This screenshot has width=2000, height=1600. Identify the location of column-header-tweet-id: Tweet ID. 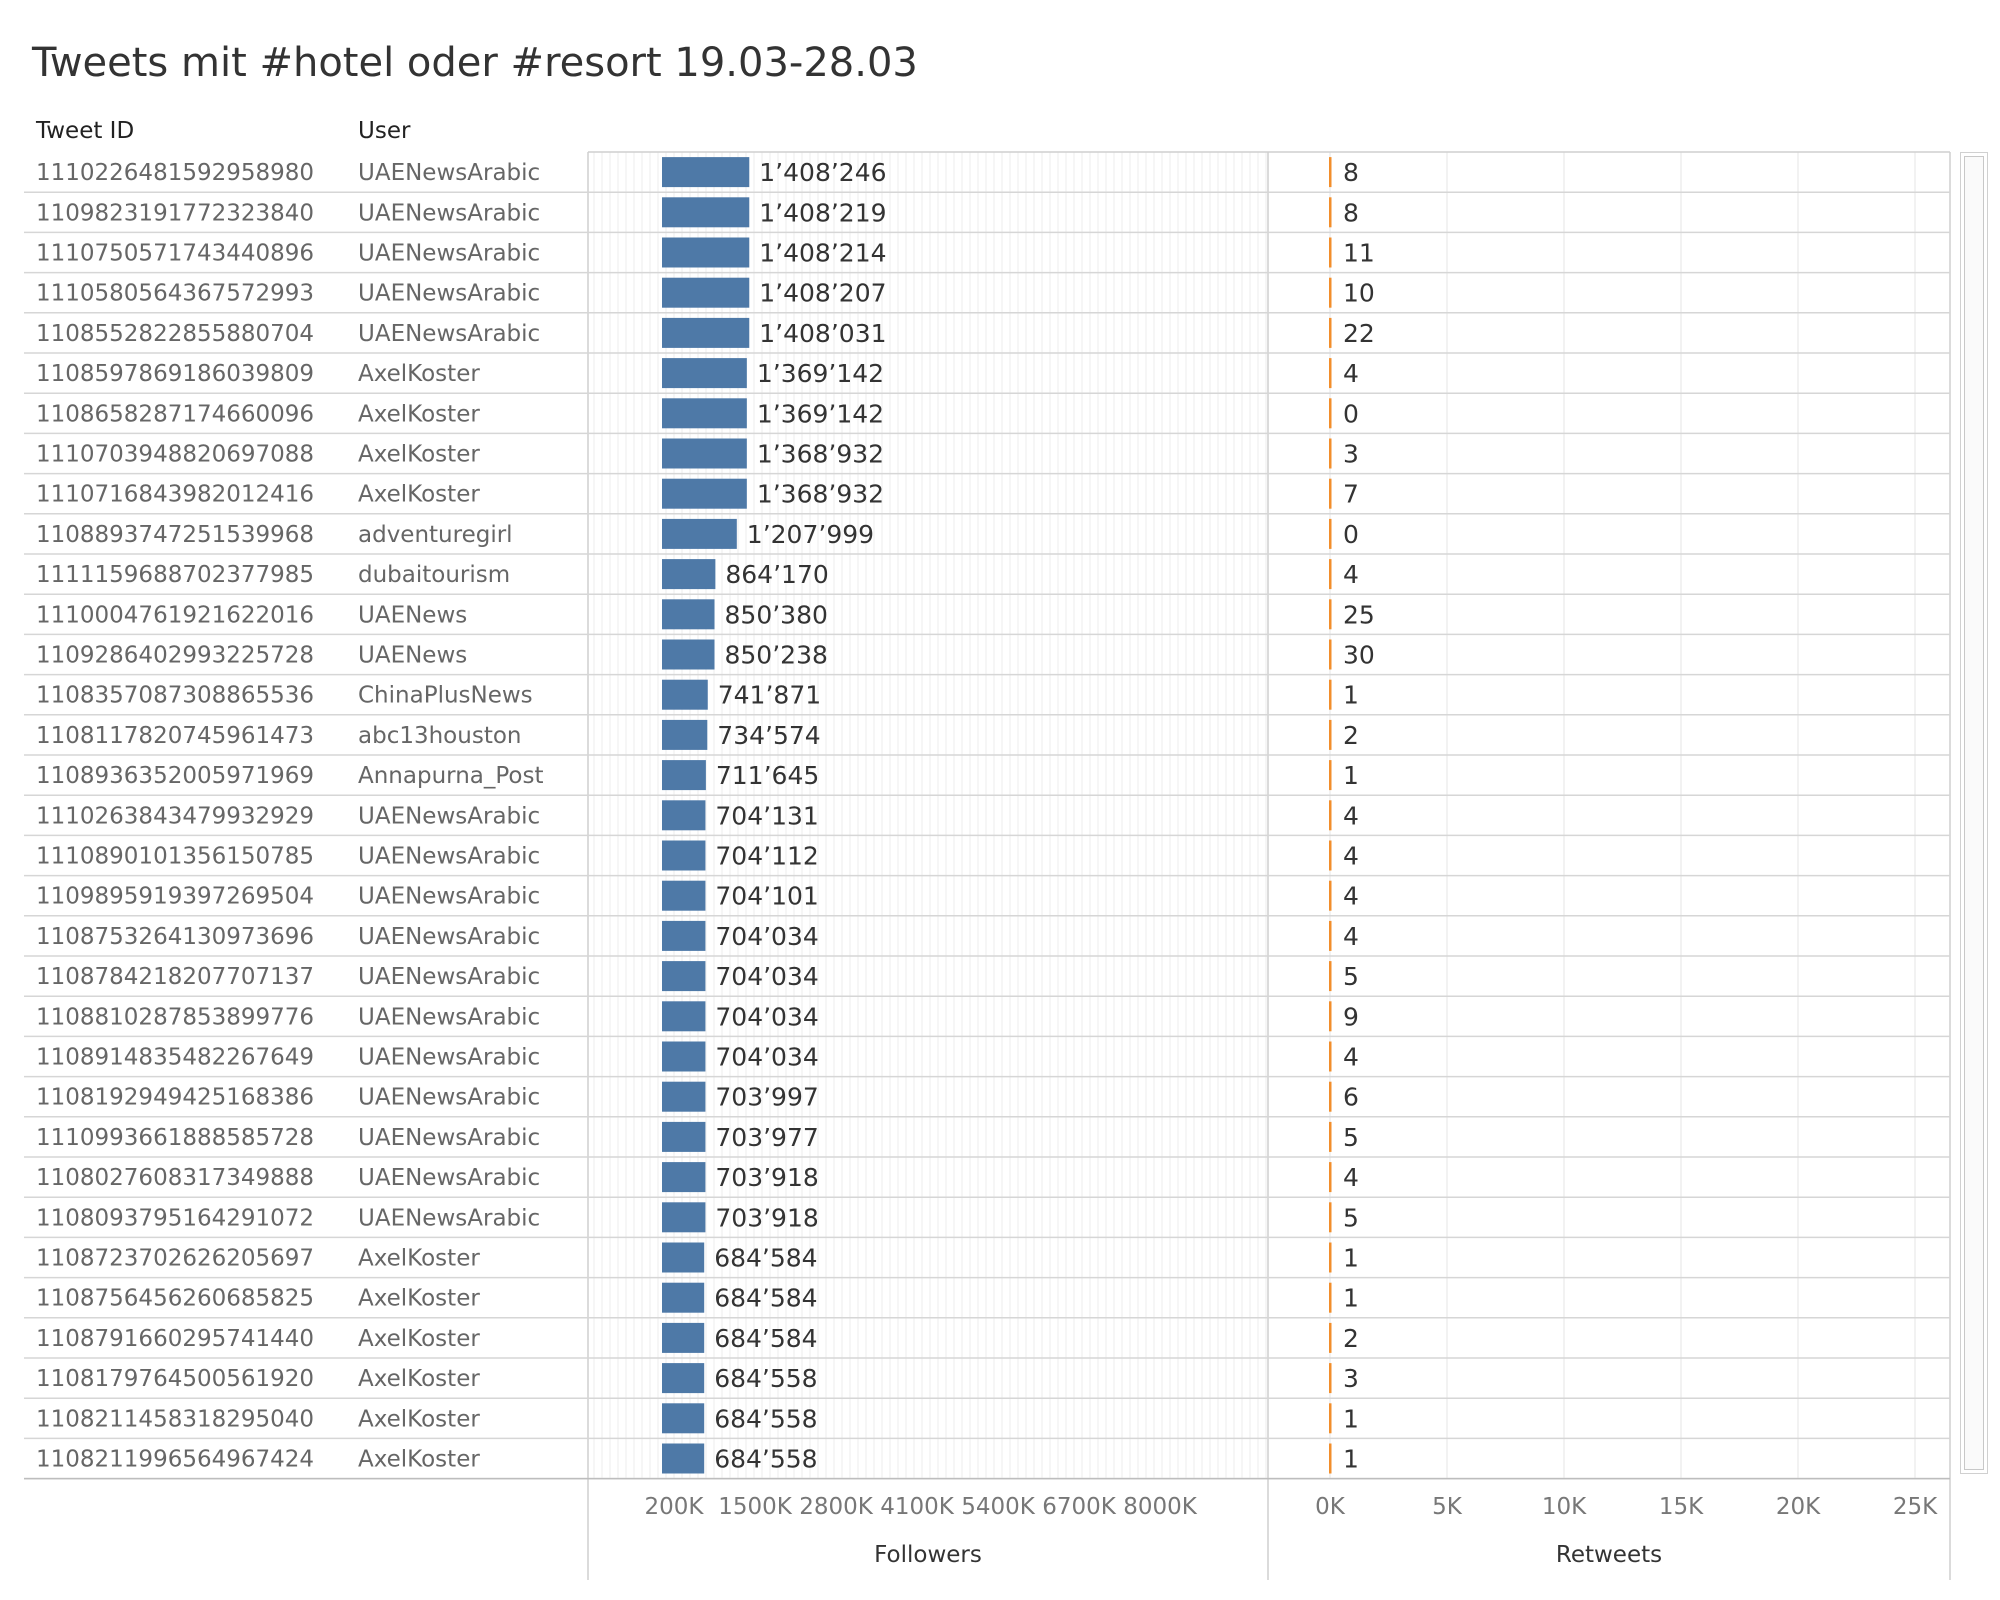
(85, 131).